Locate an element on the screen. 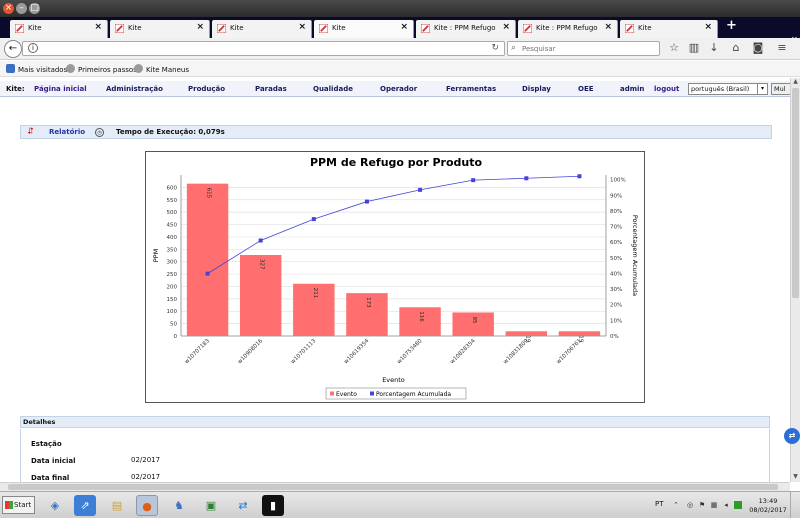 This screenshot has width=800, height=518. taskbar-terminal-icon: ▮ is located at coordinates (273, 505).